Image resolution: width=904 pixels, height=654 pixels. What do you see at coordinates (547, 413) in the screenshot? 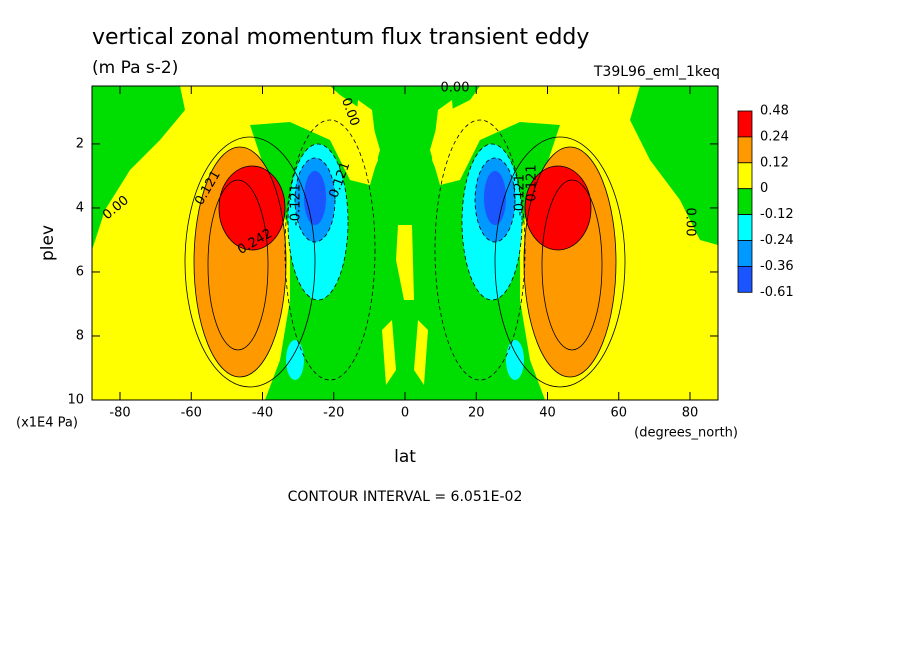
I see `x-tick-label: 40` at bounding box center [547, 413].